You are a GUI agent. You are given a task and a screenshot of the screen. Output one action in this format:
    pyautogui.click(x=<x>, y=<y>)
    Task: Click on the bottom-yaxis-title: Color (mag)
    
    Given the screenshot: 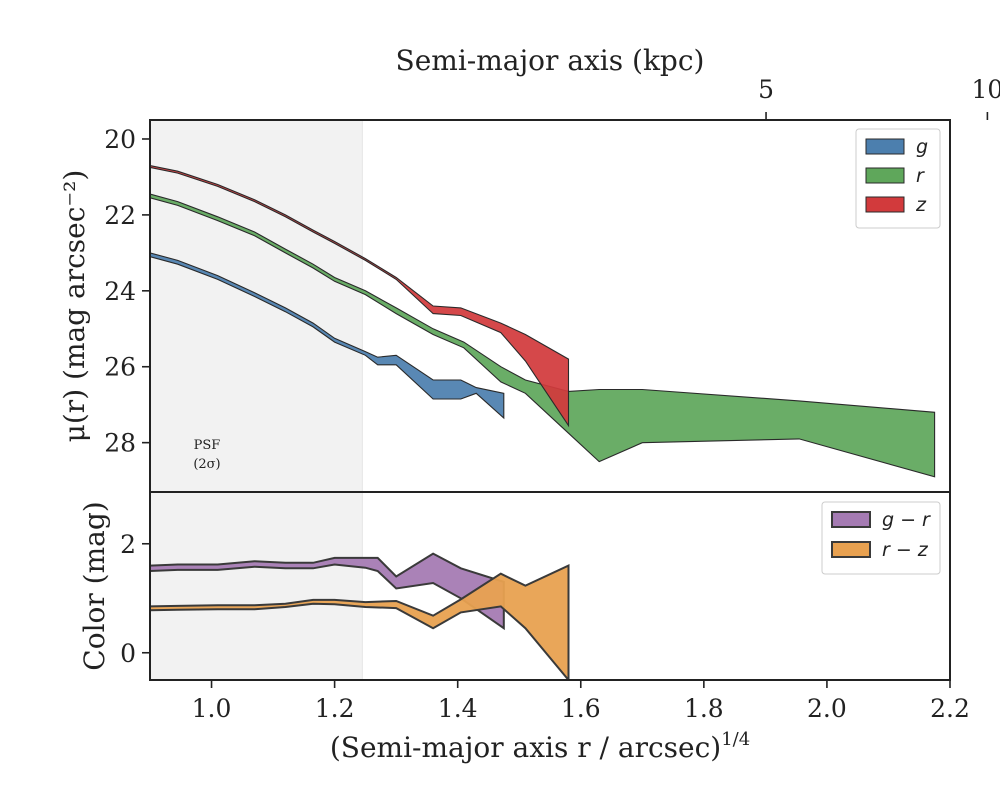 What is the action you would take?
    pyautogui.click(x=94, y=585)
    